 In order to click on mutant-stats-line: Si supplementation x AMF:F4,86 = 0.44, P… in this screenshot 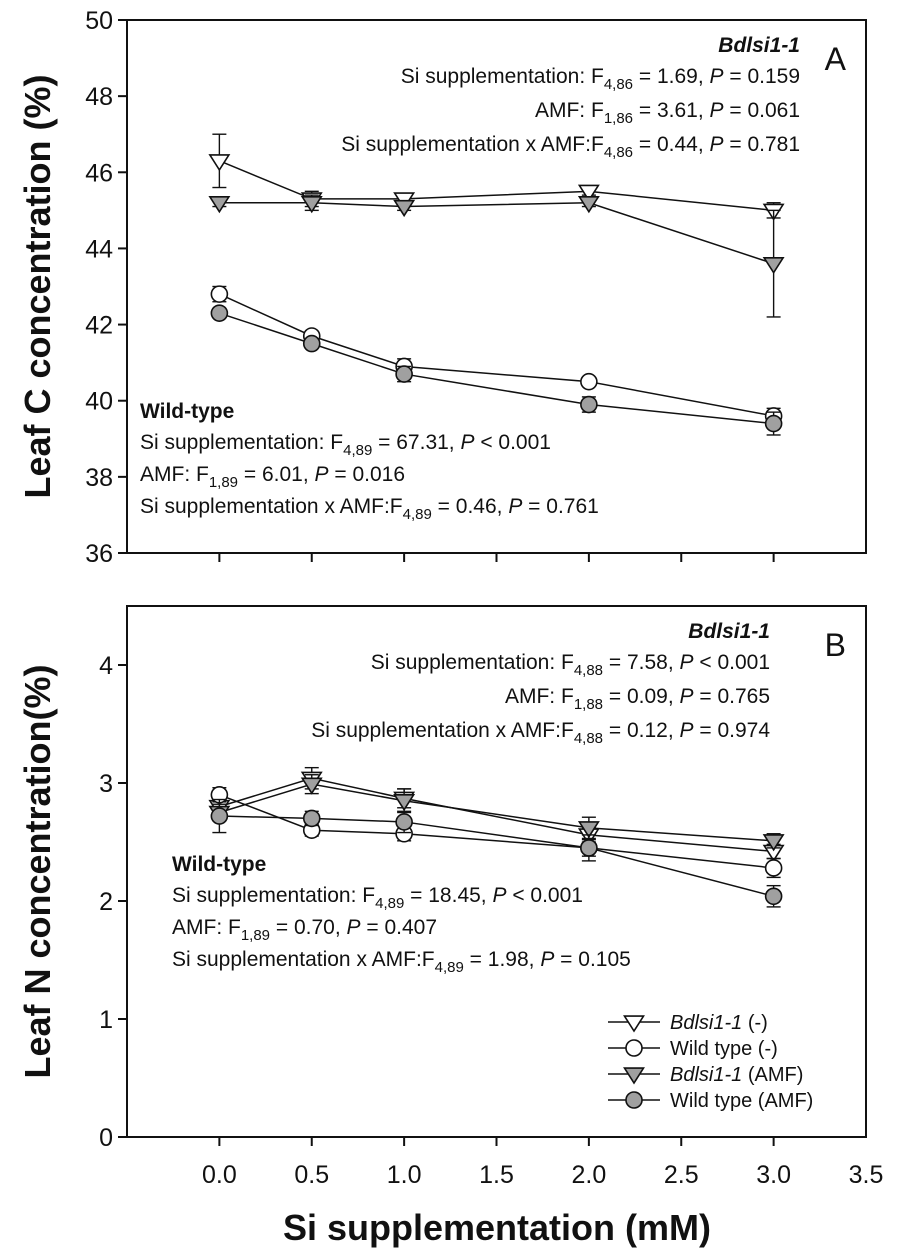, I will do `click(570, 147)`.